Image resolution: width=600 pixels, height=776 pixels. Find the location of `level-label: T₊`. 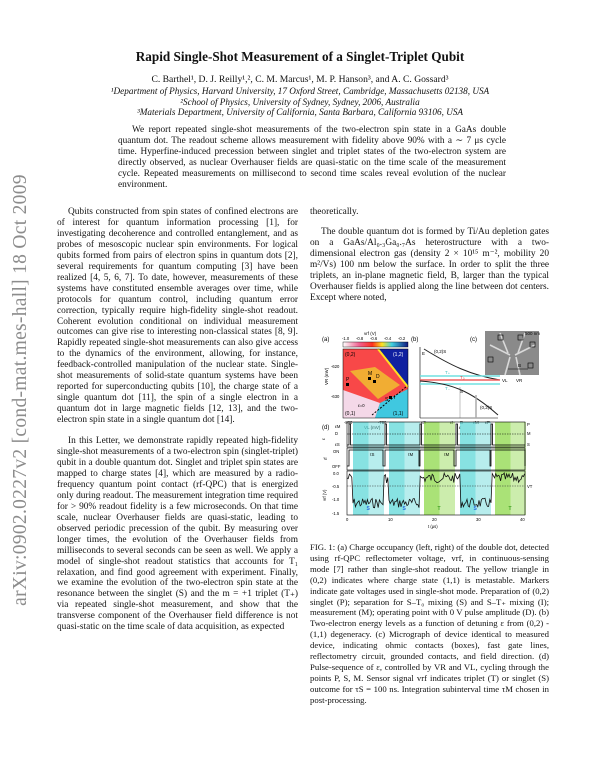

level-label: T₊ is located at coordinates (448, 372).